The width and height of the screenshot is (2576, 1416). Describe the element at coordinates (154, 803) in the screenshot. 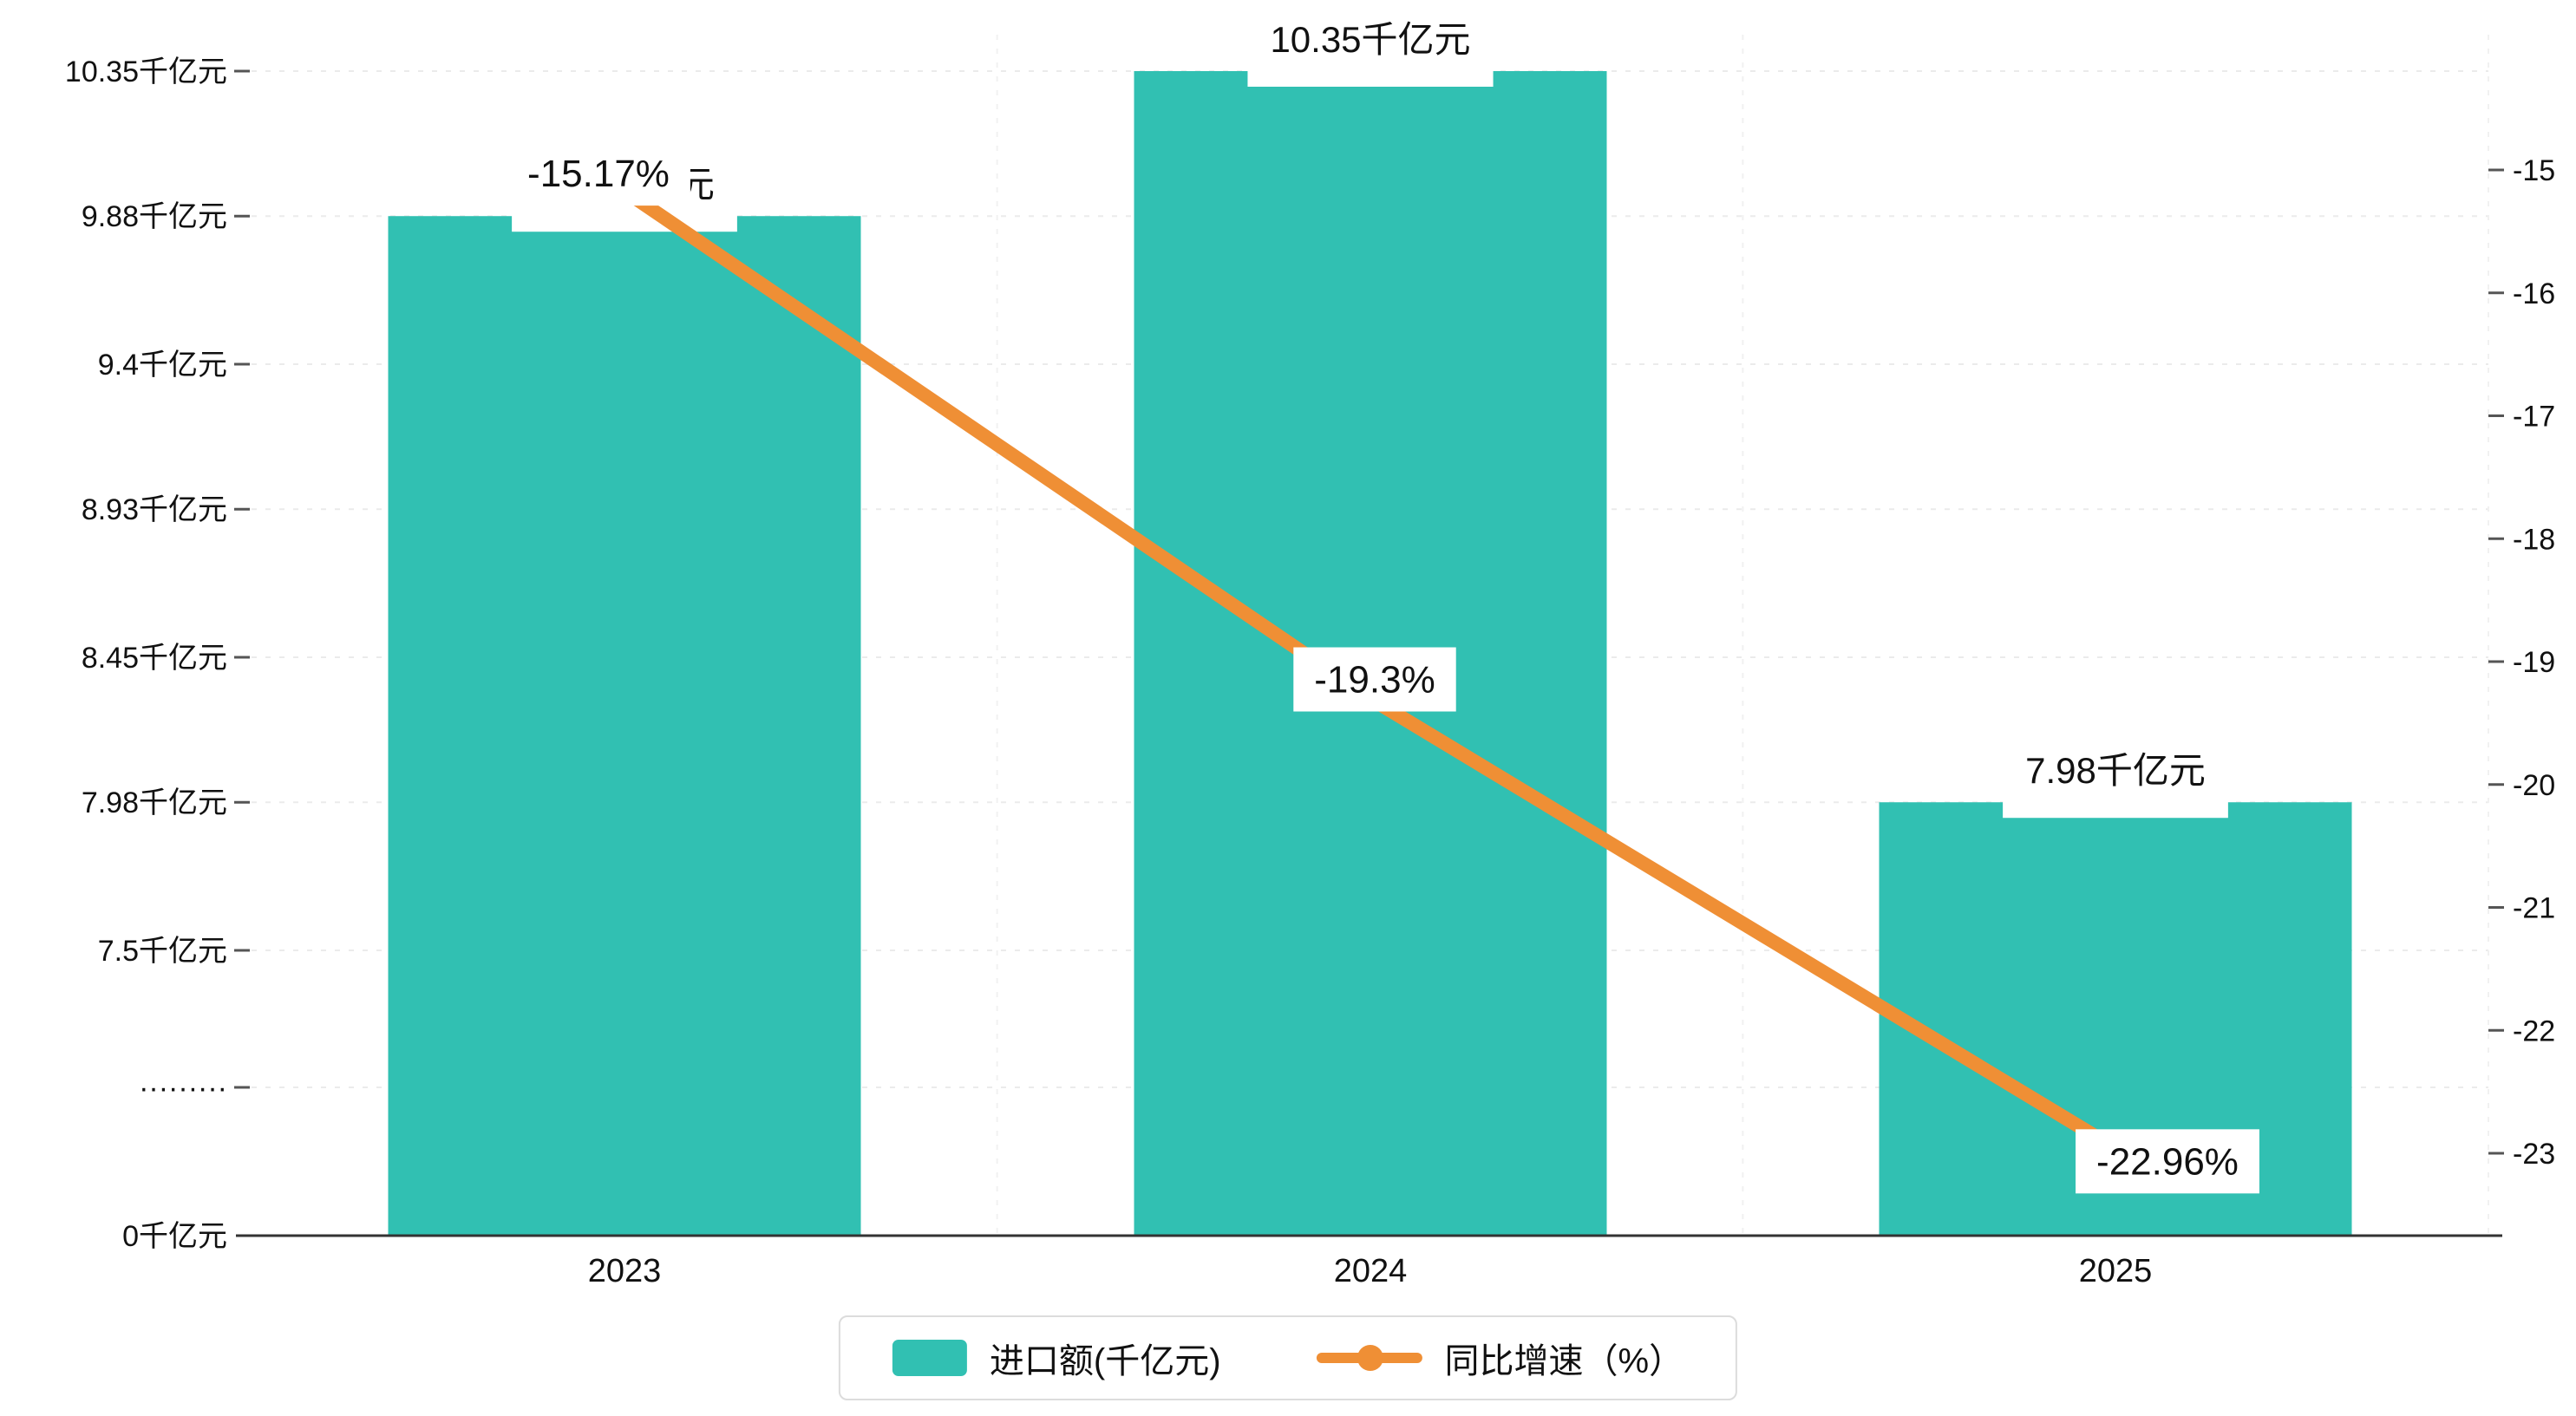

I see `left-tick-label: 7.98千亿元` at that location.